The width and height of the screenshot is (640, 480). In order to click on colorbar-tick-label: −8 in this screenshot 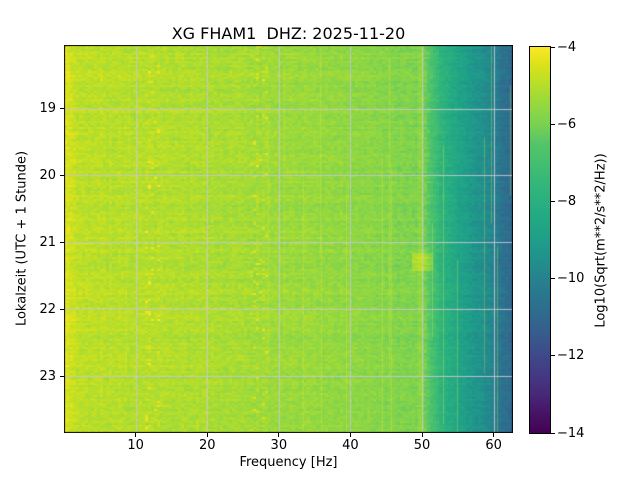, I will do `click(567, 201)`.